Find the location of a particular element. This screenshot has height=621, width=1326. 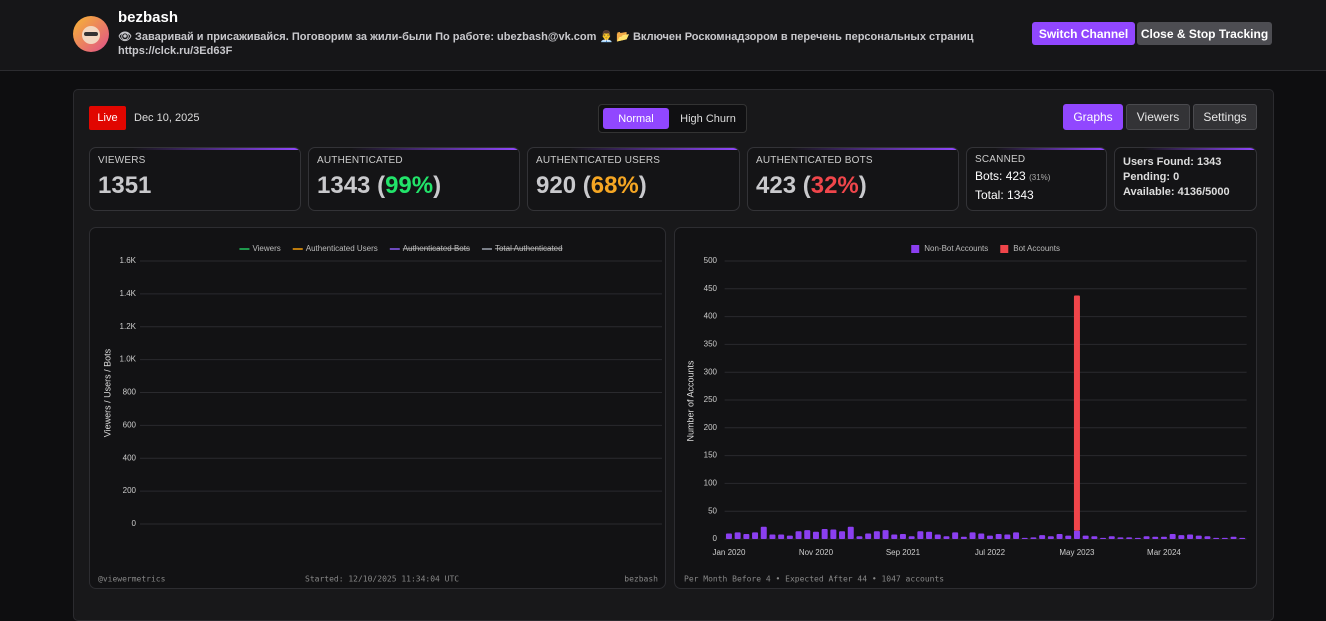

legend-label: Authenticated Bots is located at coordinates (436, 248).